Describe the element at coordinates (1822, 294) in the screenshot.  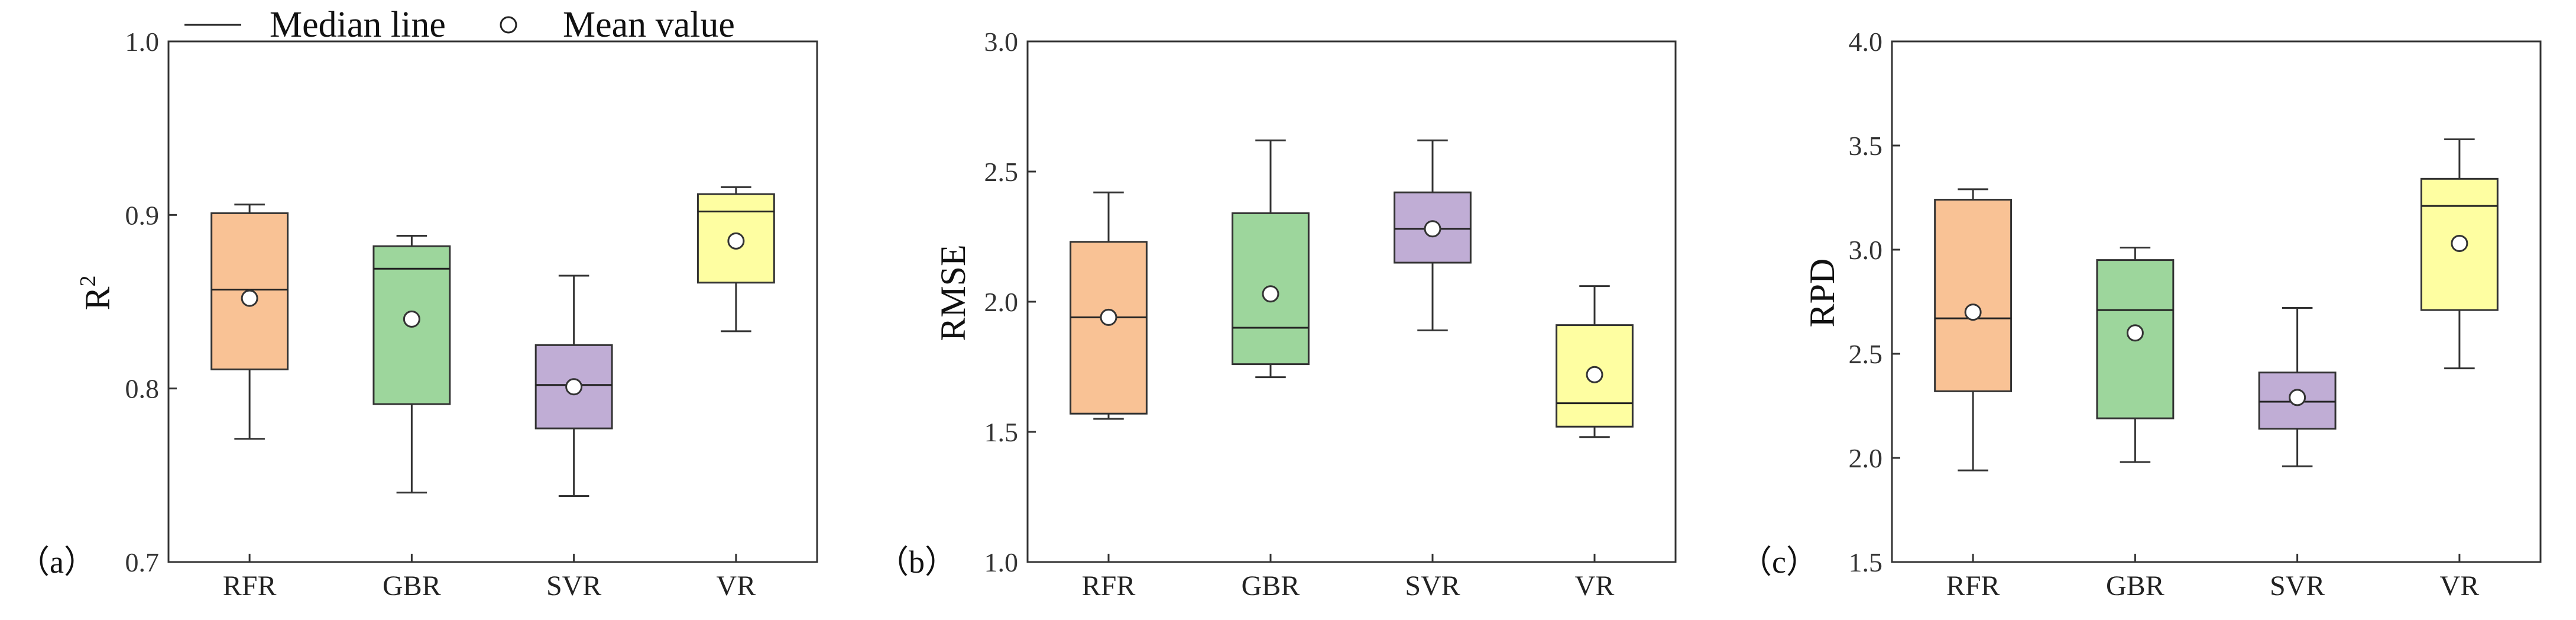
I see `panel-c-ylabel: RPD` at that location.